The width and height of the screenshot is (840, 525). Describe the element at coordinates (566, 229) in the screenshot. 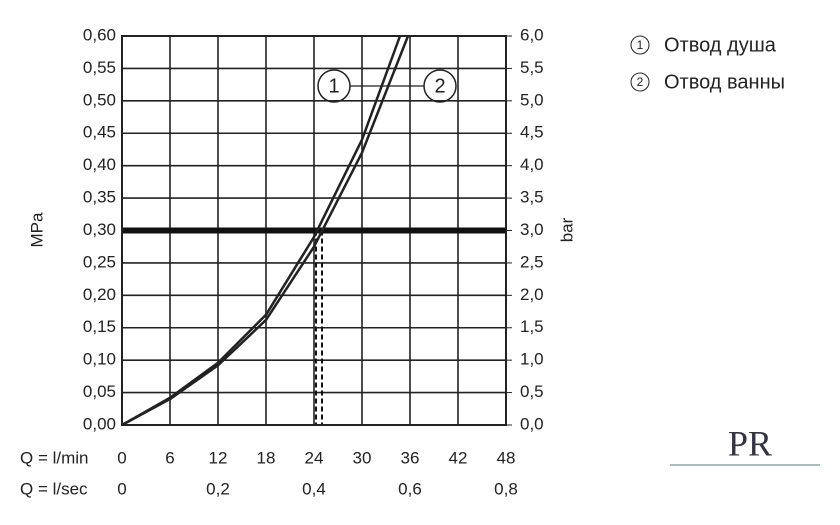

I see `y2-axis-label: bar` at that location.